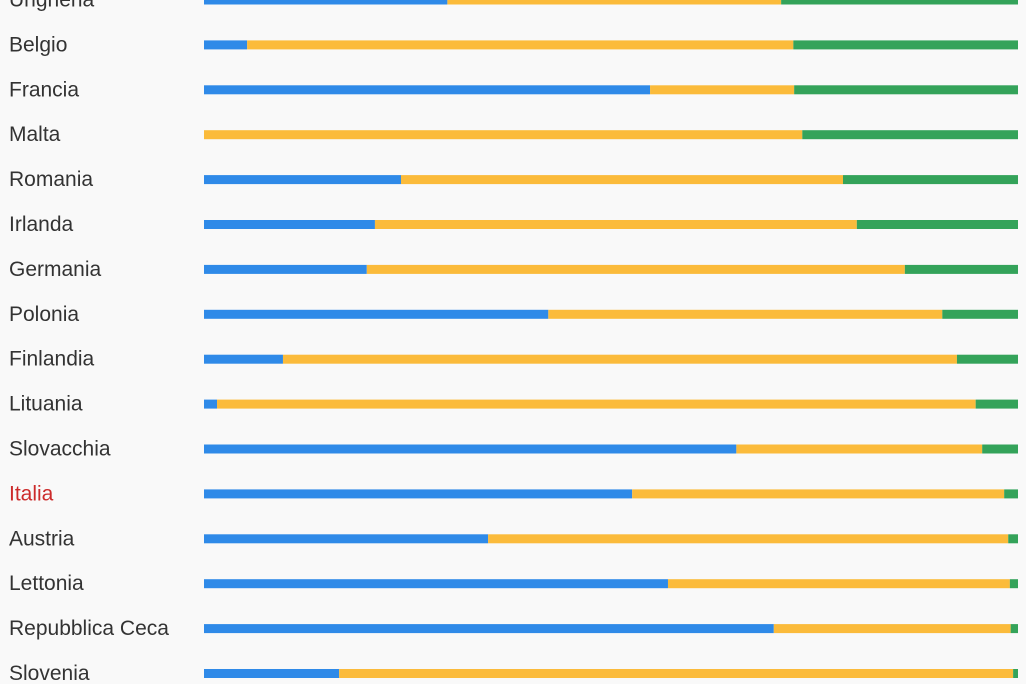 Image resolution: width=1026 pixels, height=684 pixels. What do you see at coordinates (42, 538) in the screenshot?
I see `category-label: Austria` at bounding box center [42, 538].